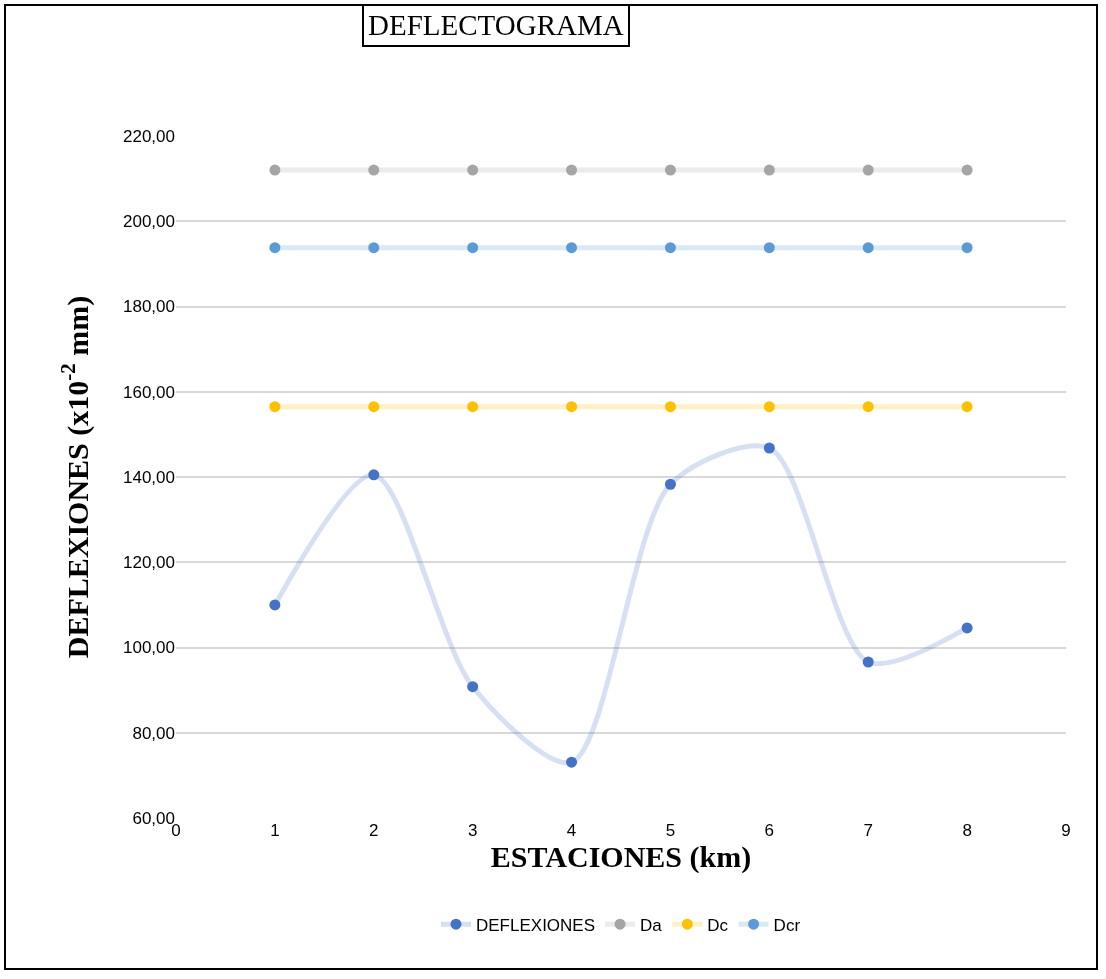 The height and width of the screenshot is (979, 1106). What do you see at coordinates (967, 830) in the screenshot?
I see `x-tick-label: 8` at bounding box center [967, 830].